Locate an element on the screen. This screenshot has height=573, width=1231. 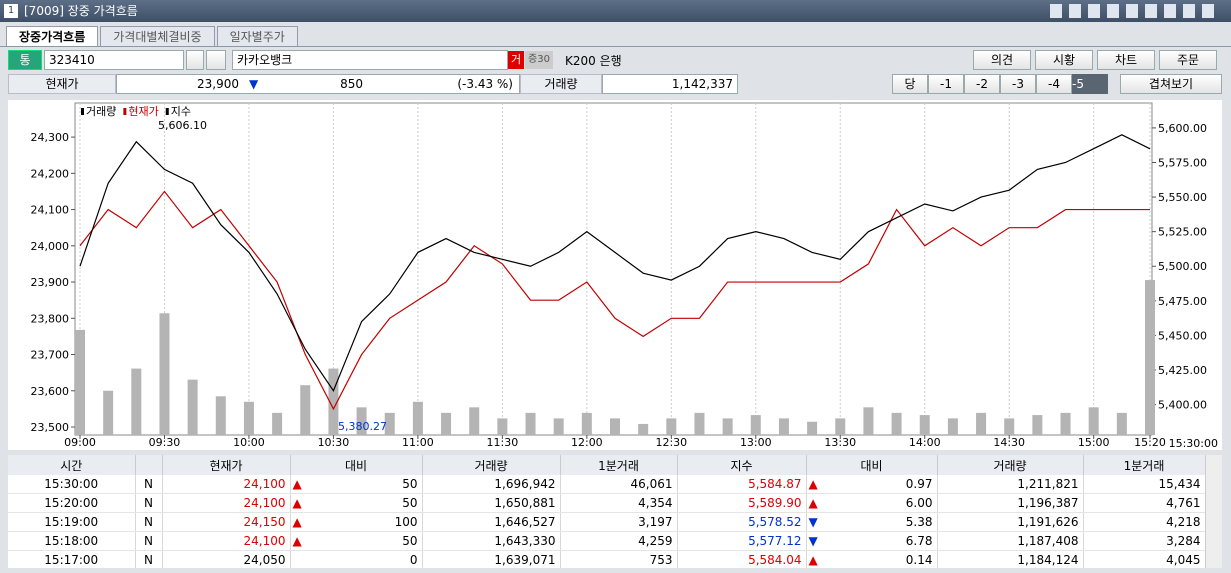
annotation: 5,606.10 is located at coordinates (182, 125).